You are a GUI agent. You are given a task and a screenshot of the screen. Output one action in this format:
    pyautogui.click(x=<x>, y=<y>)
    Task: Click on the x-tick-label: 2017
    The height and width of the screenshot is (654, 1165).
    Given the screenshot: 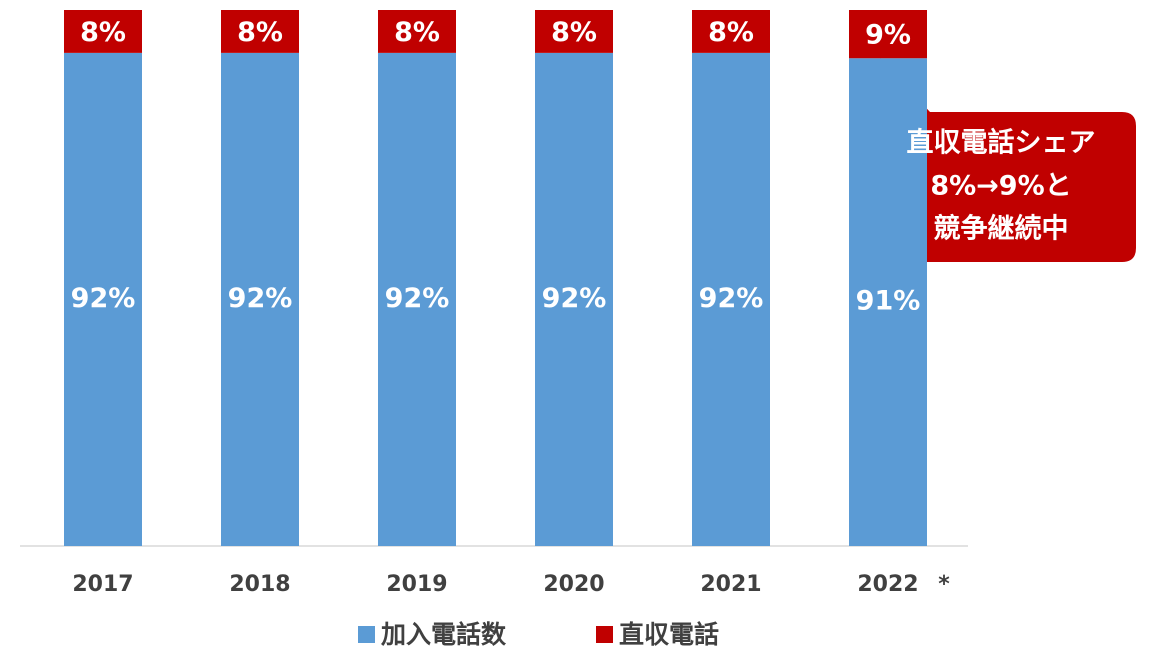 What is the action you would take?
    pyautogui.click(x=102, y=584)
    